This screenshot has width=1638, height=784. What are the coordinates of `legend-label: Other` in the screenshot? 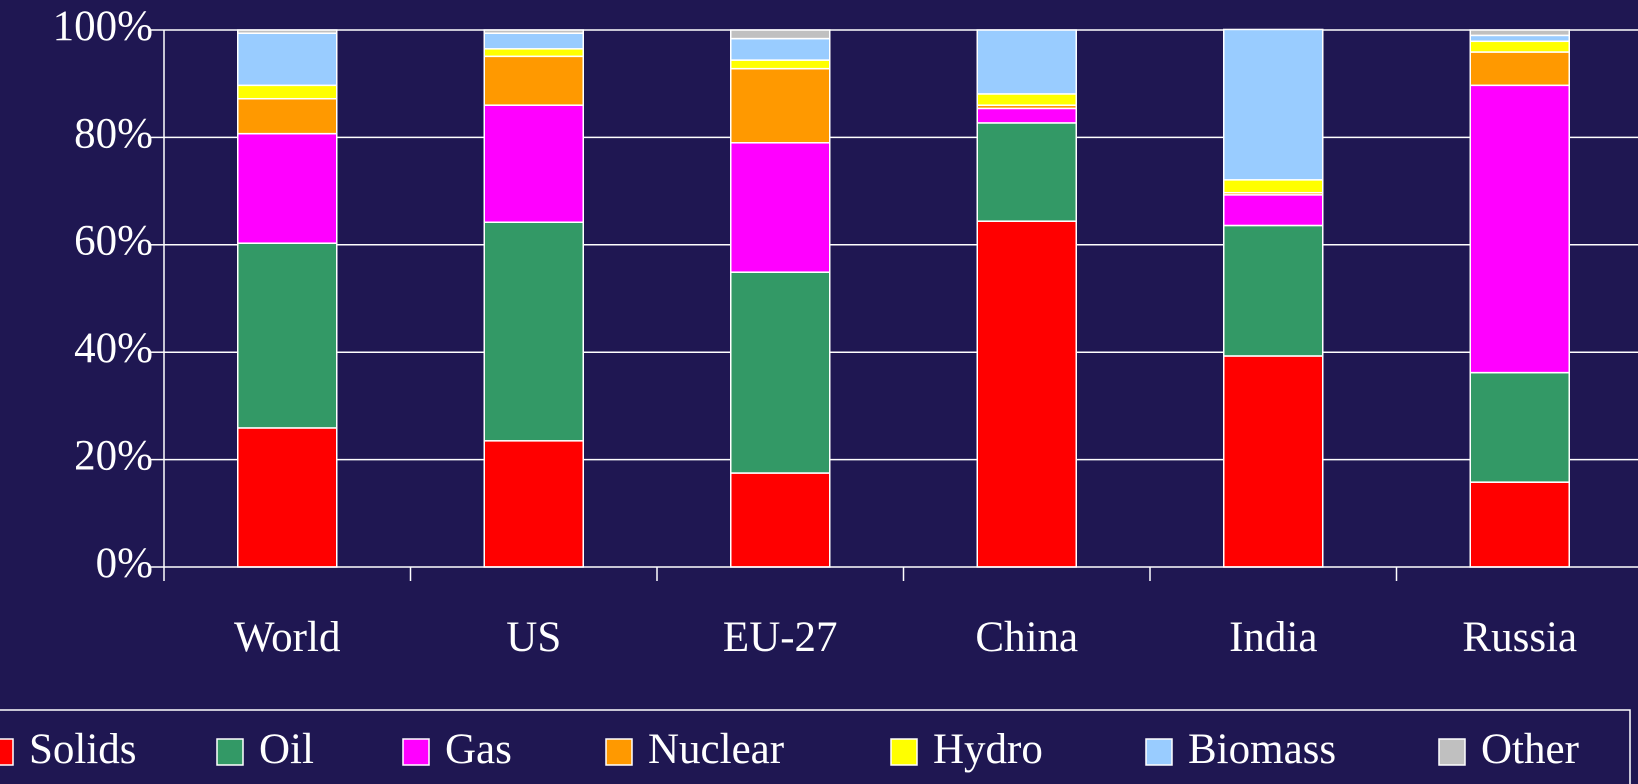 It's located at (1530, 749).